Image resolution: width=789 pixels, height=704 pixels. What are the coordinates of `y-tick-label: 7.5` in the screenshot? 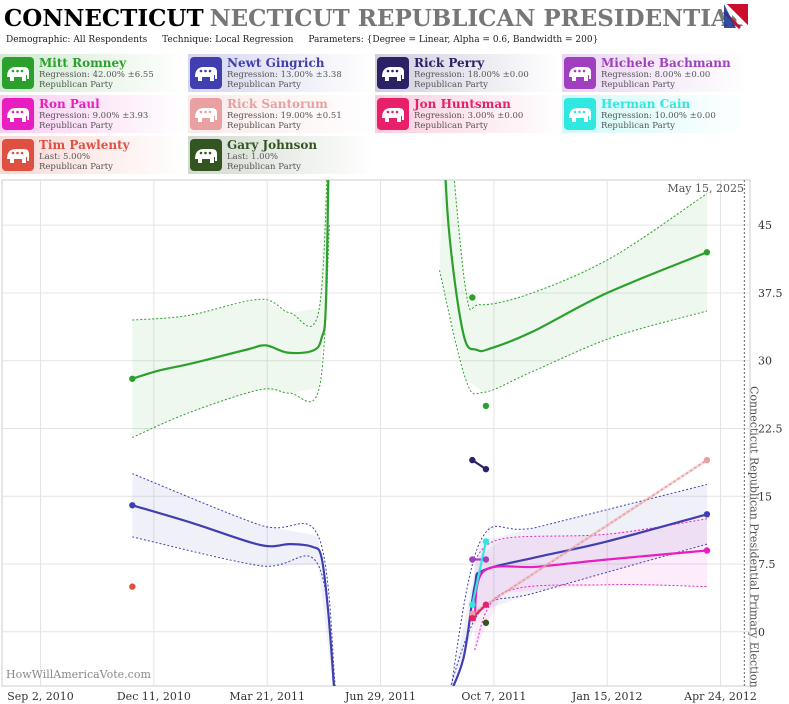 It's located at (767, 564).